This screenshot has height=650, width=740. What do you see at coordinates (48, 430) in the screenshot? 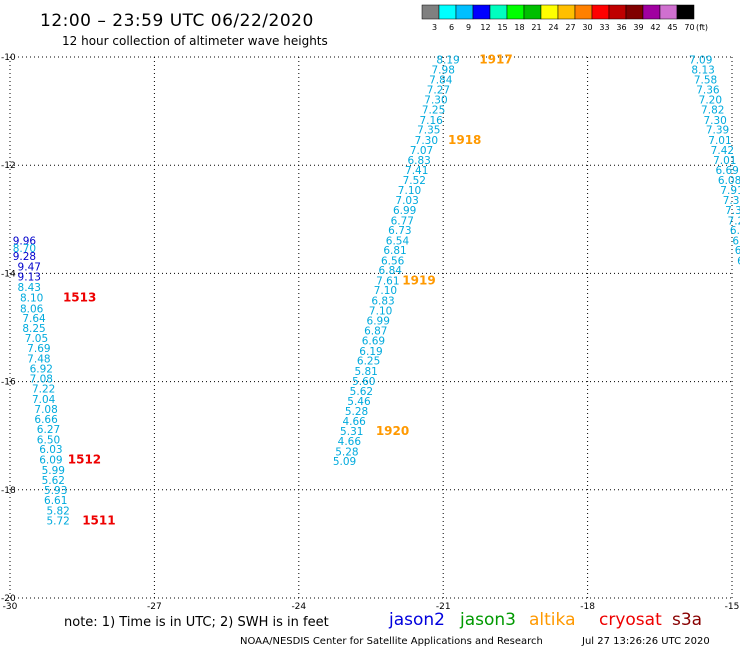
I see `swh-value: 6.27` at bounding box center [48, 430].